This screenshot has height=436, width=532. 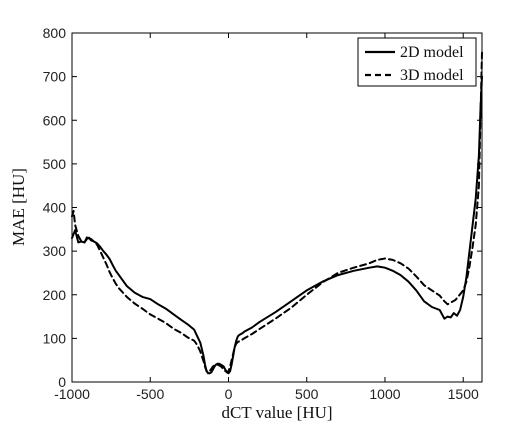 What do you see at coordinates (384, 394) in the screenshot?
I see `x-tick-label: 1000` at bounding box center [384, 394].